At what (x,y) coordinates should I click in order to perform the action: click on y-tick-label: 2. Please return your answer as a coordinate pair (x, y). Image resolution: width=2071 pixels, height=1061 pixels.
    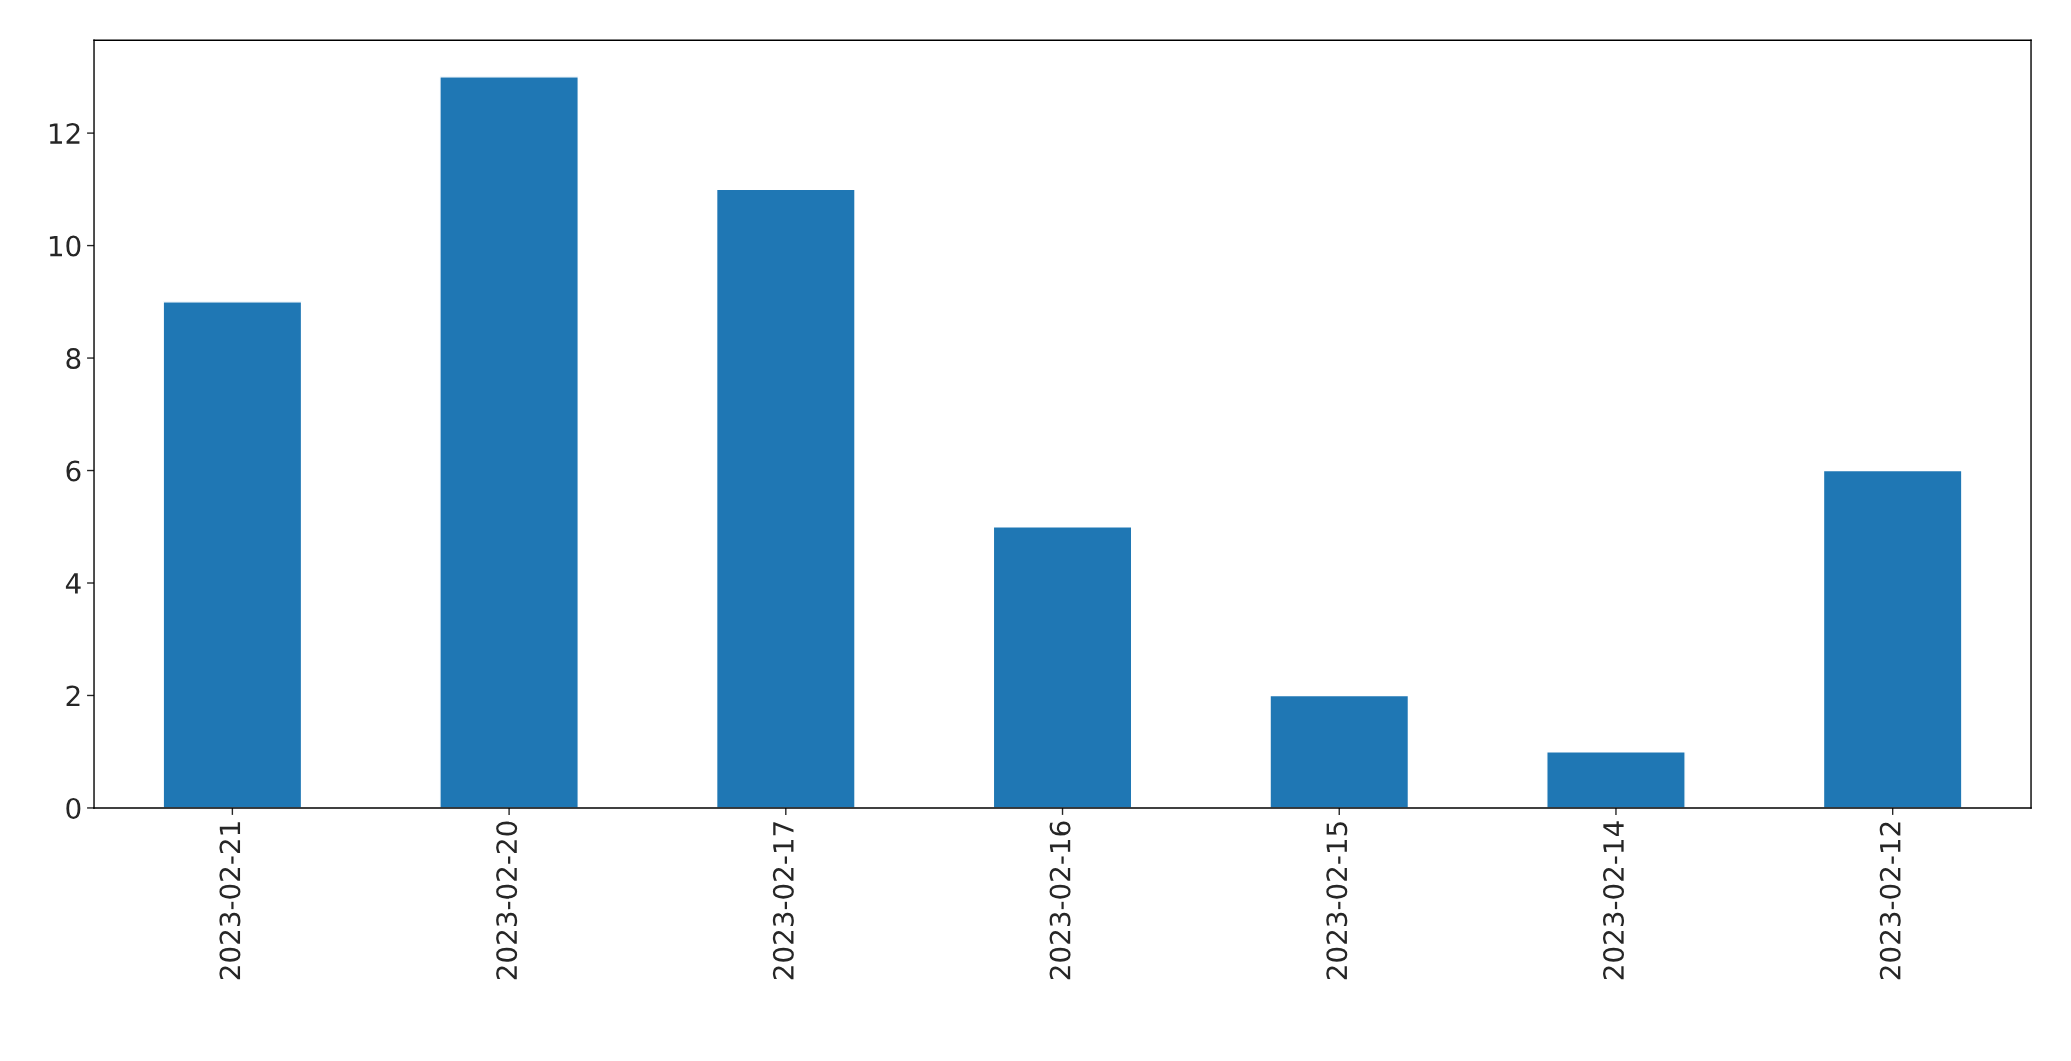
    Looking at the image, I should click on (73, 696).